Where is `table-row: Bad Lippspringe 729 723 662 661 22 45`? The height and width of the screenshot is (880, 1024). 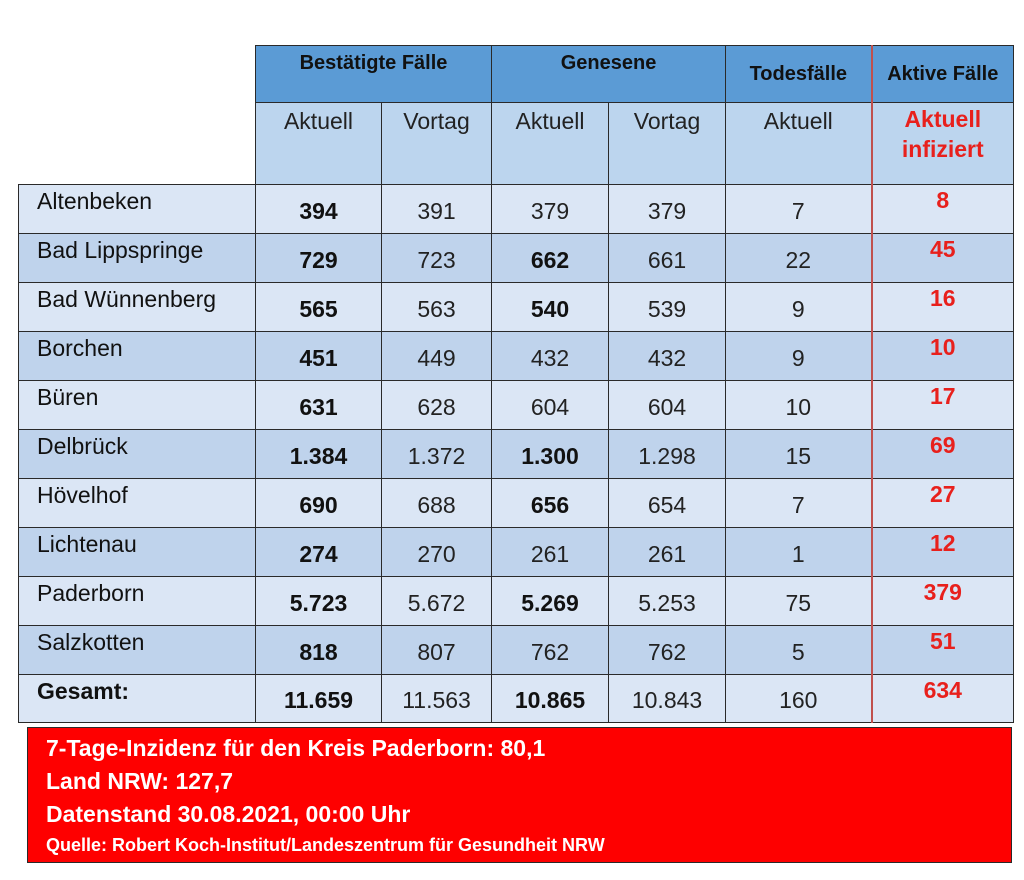 table-row: Bad Lippspringe 729 723 662 661 22 45 is located at coordinates (516, 258).